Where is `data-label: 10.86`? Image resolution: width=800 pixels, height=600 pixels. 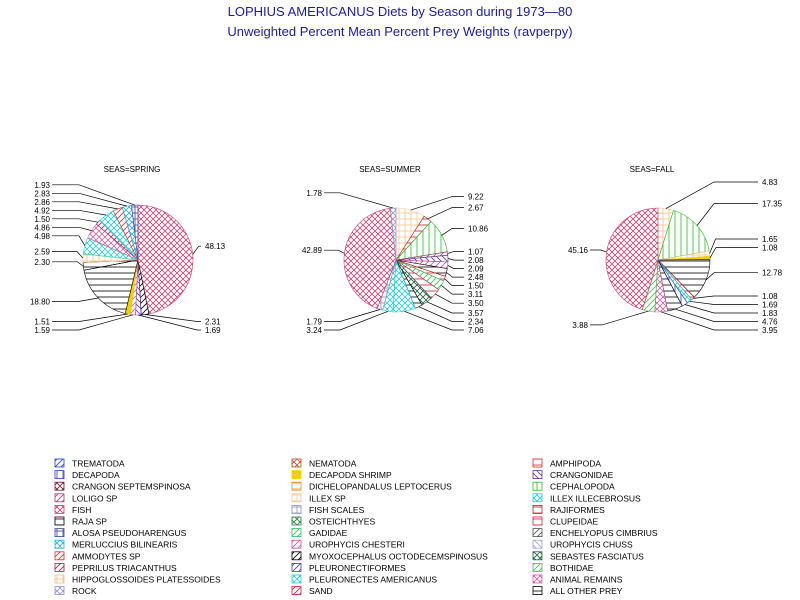
data-label: 10.86 is located at coordinates (478, 229).